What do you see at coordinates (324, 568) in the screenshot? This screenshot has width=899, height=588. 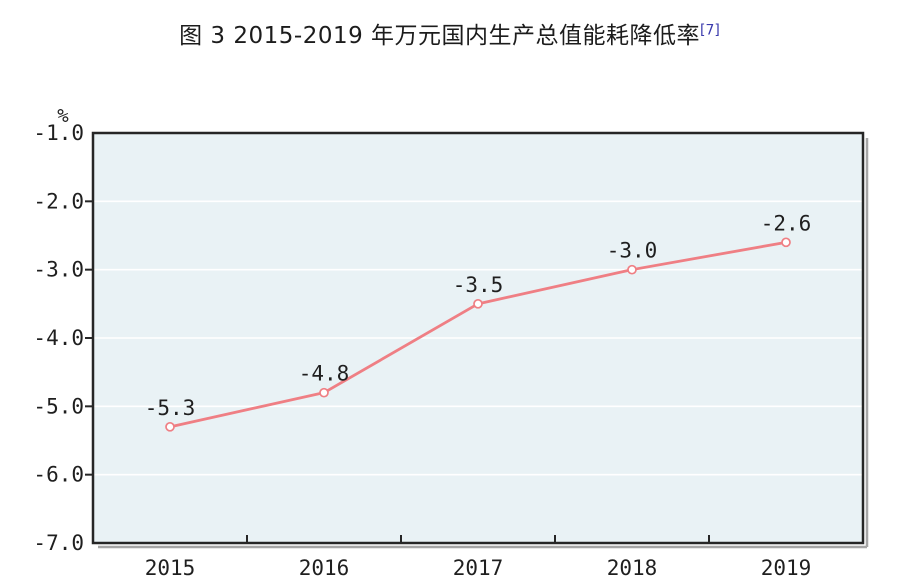 I see `x-axis-label: 2016` at bounding box center [324, 568].